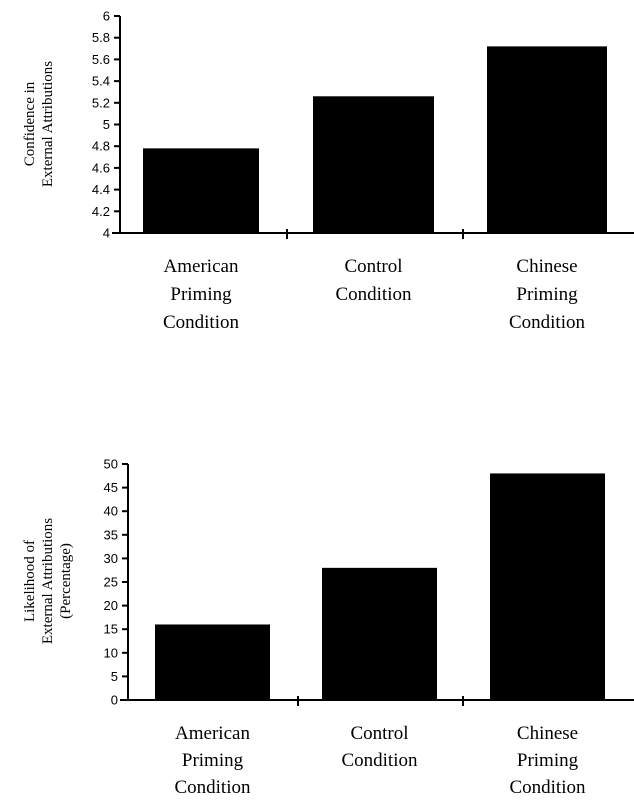 This screenshot has width=634, height=800. What do you see at coordinates (101, 167) in the screenshot?
I see `y-tick-label: 4.6` at bounding box center [101, 167].